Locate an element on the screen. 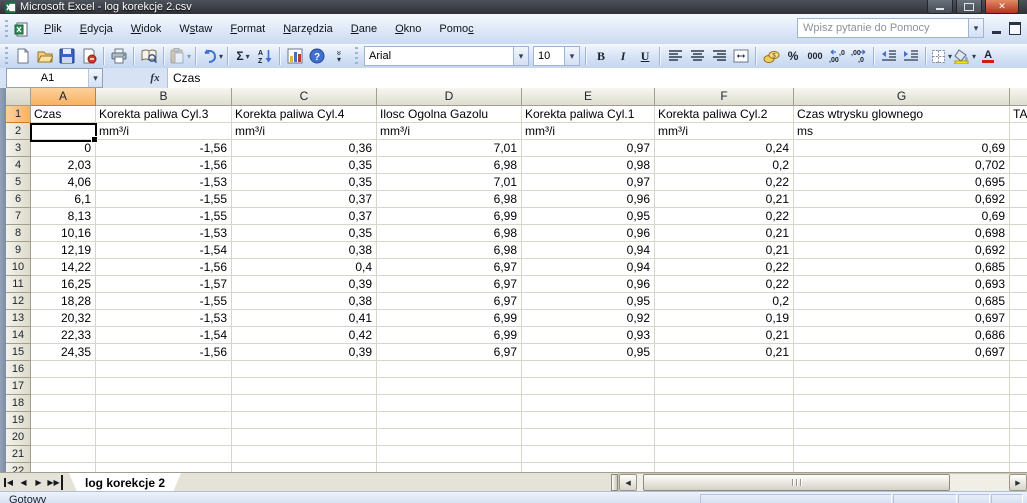 This screenshot has width=1027, height=503. column-header-E: E is located at coordinates (588, 97).